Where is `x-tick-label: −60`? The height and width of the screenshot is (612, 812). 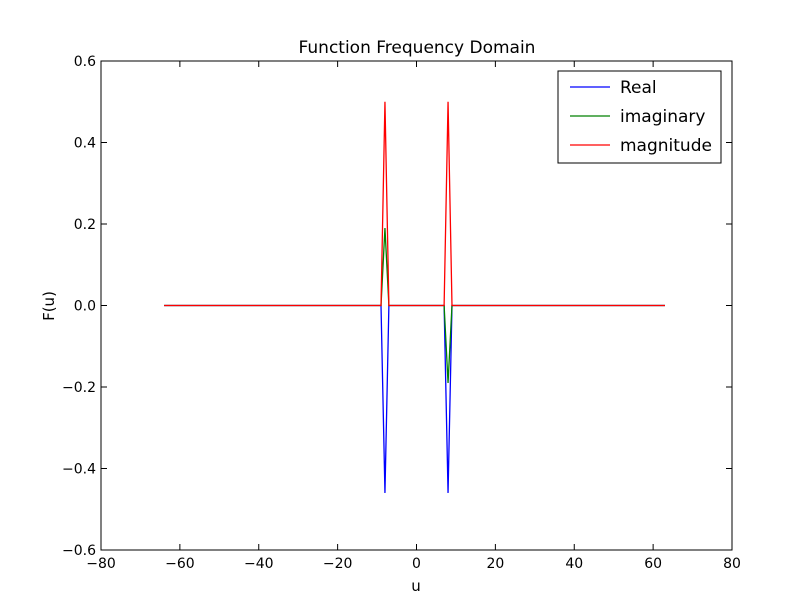
x-tick-label: −60 is located at coordinates (180, 564).